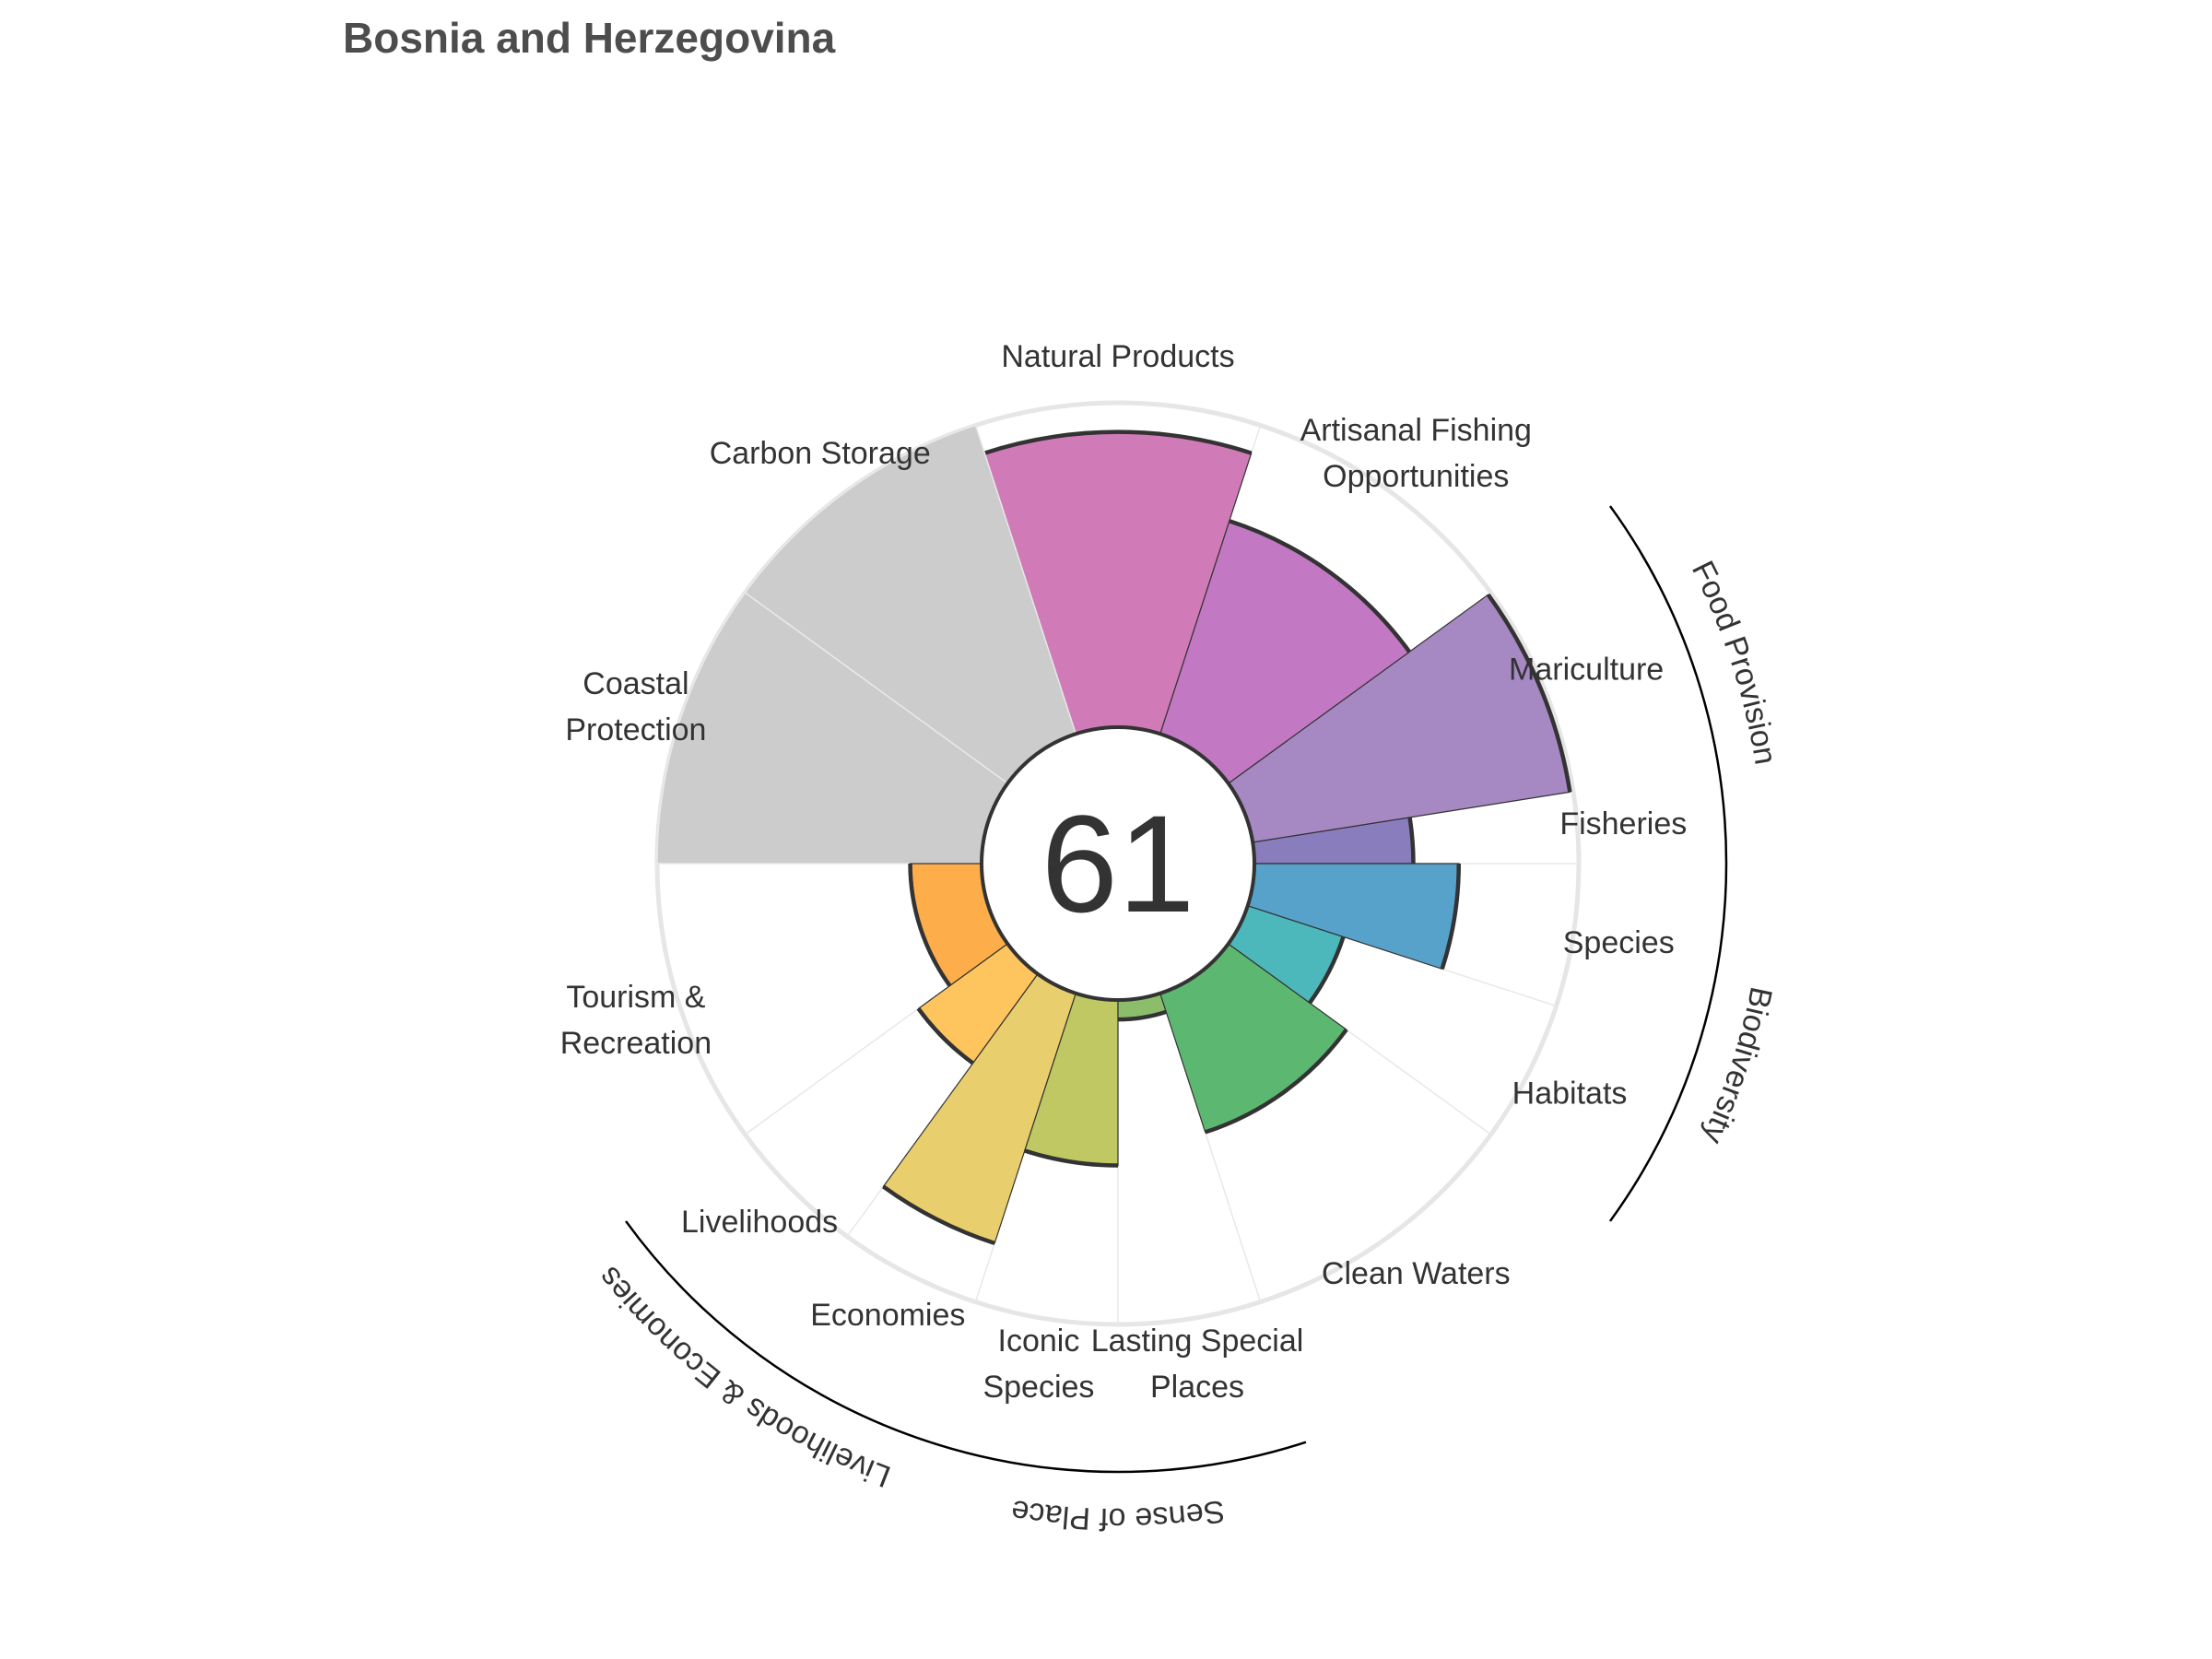 The image size is (2212, 1659). I want to click on group-label-text: Sense of Place, so click(1118, 1514).